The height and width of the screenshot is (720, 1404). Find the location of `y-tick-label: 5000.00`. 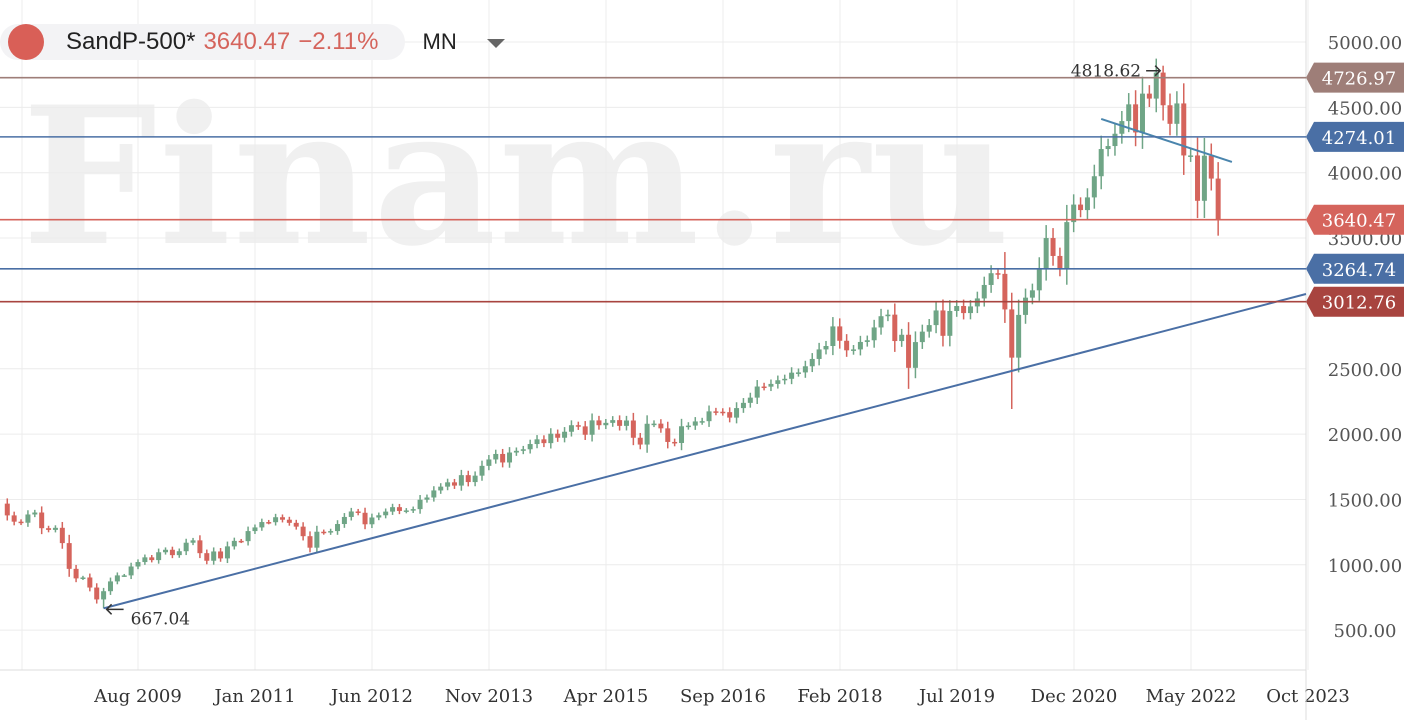

y-tick-label: 5000.00 is located at coordinates (1365, 43).